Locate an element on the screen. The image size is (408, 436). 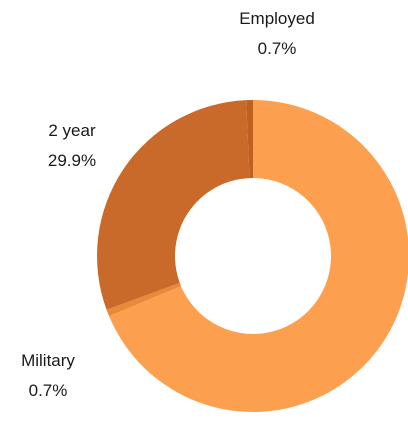
slice-military is located at coordinates (144, 299).